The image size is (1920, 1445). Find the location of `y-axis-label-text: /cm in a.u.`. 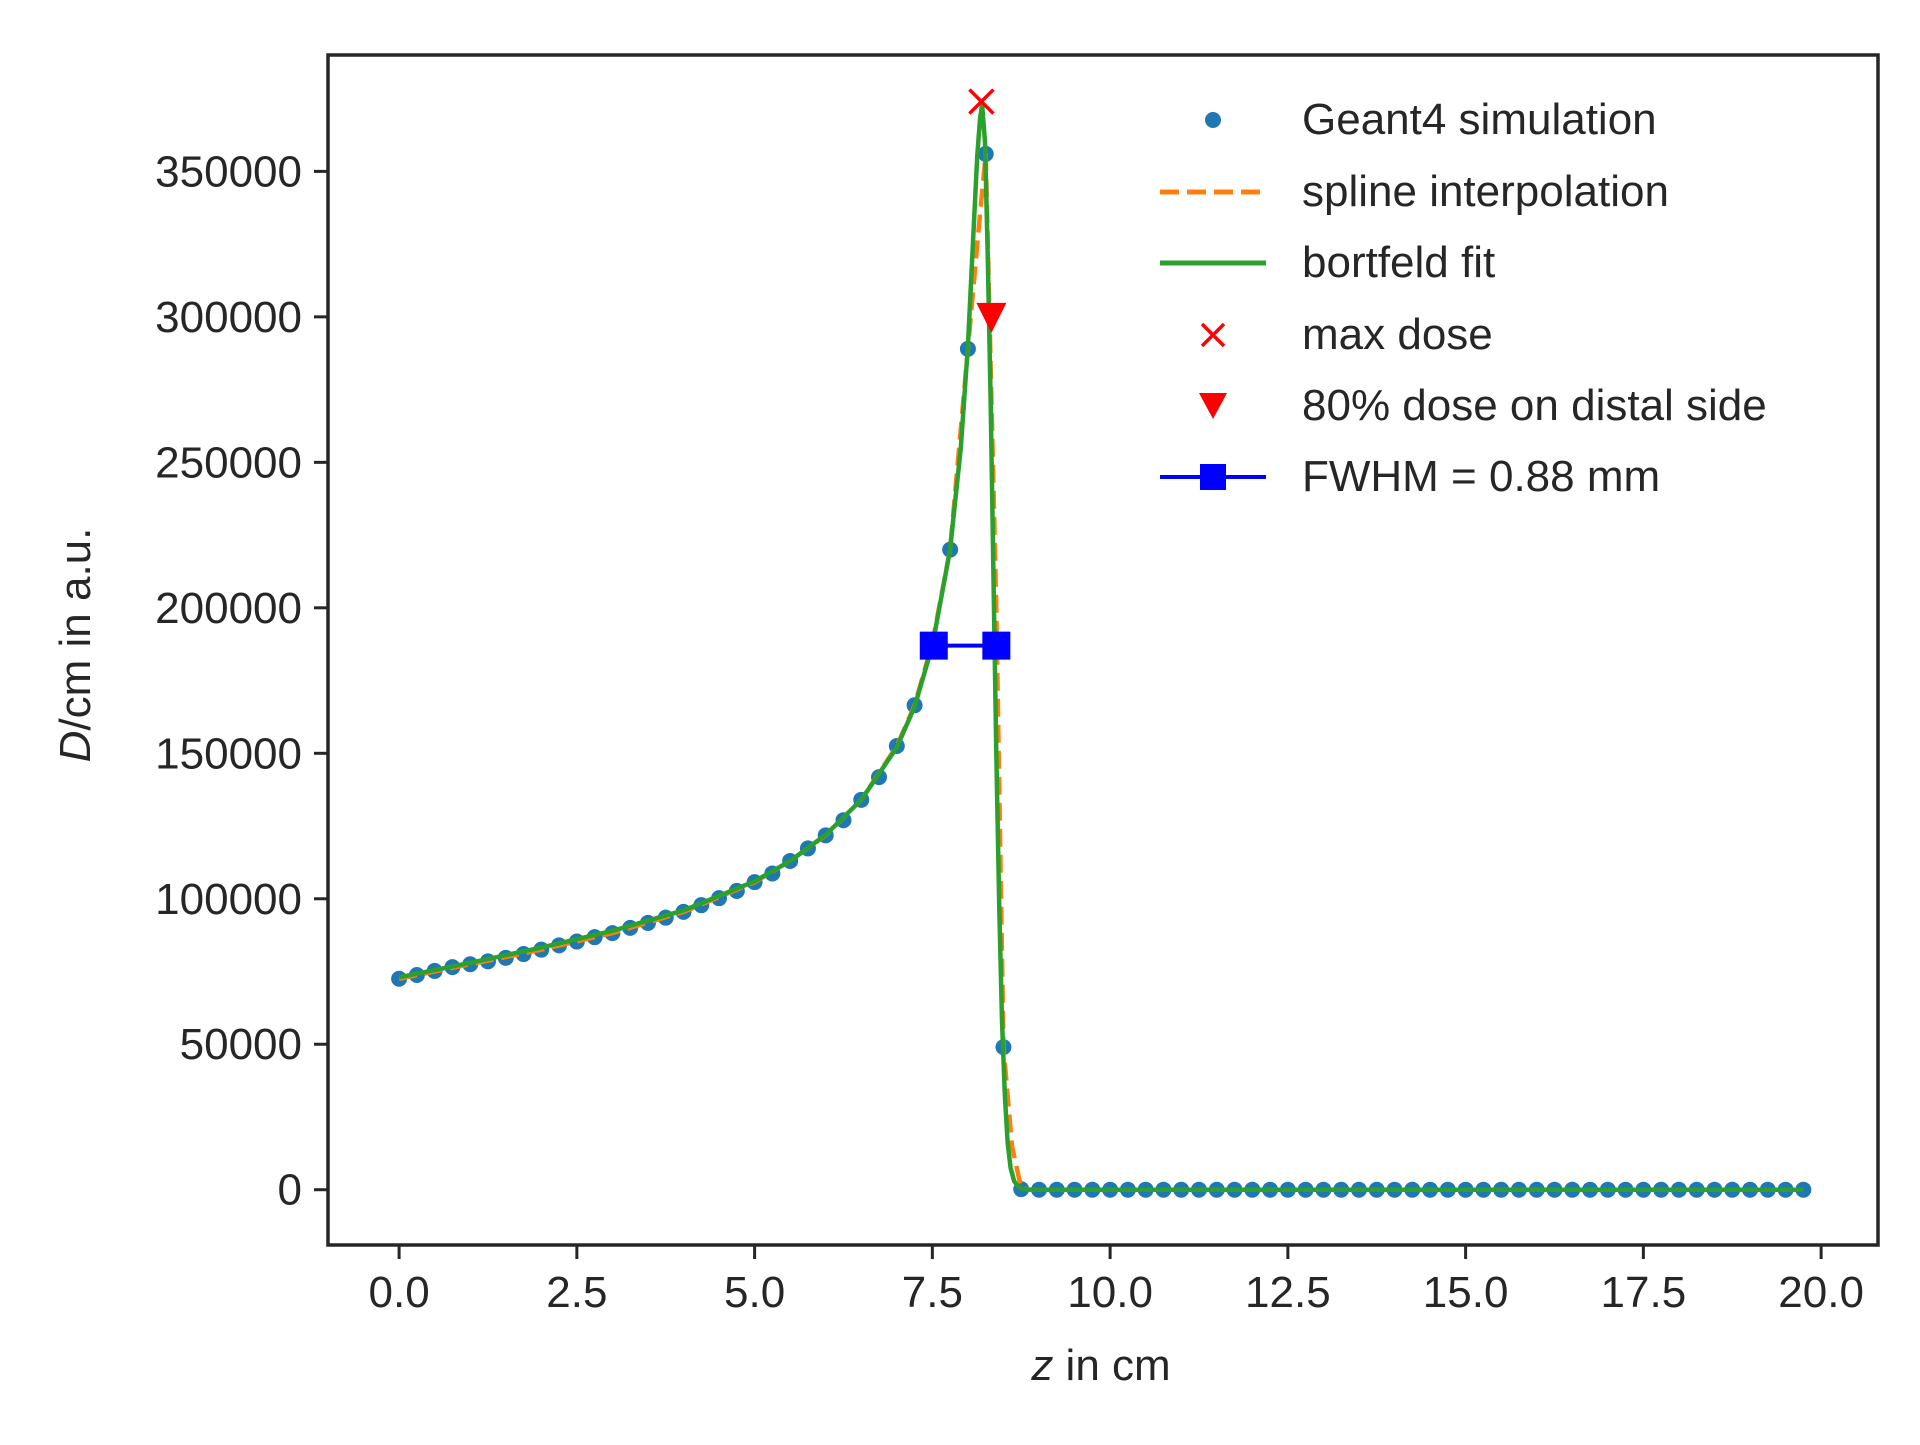

y-axis-label-text: /cm in a.u. is located at coordinates (75, 629).